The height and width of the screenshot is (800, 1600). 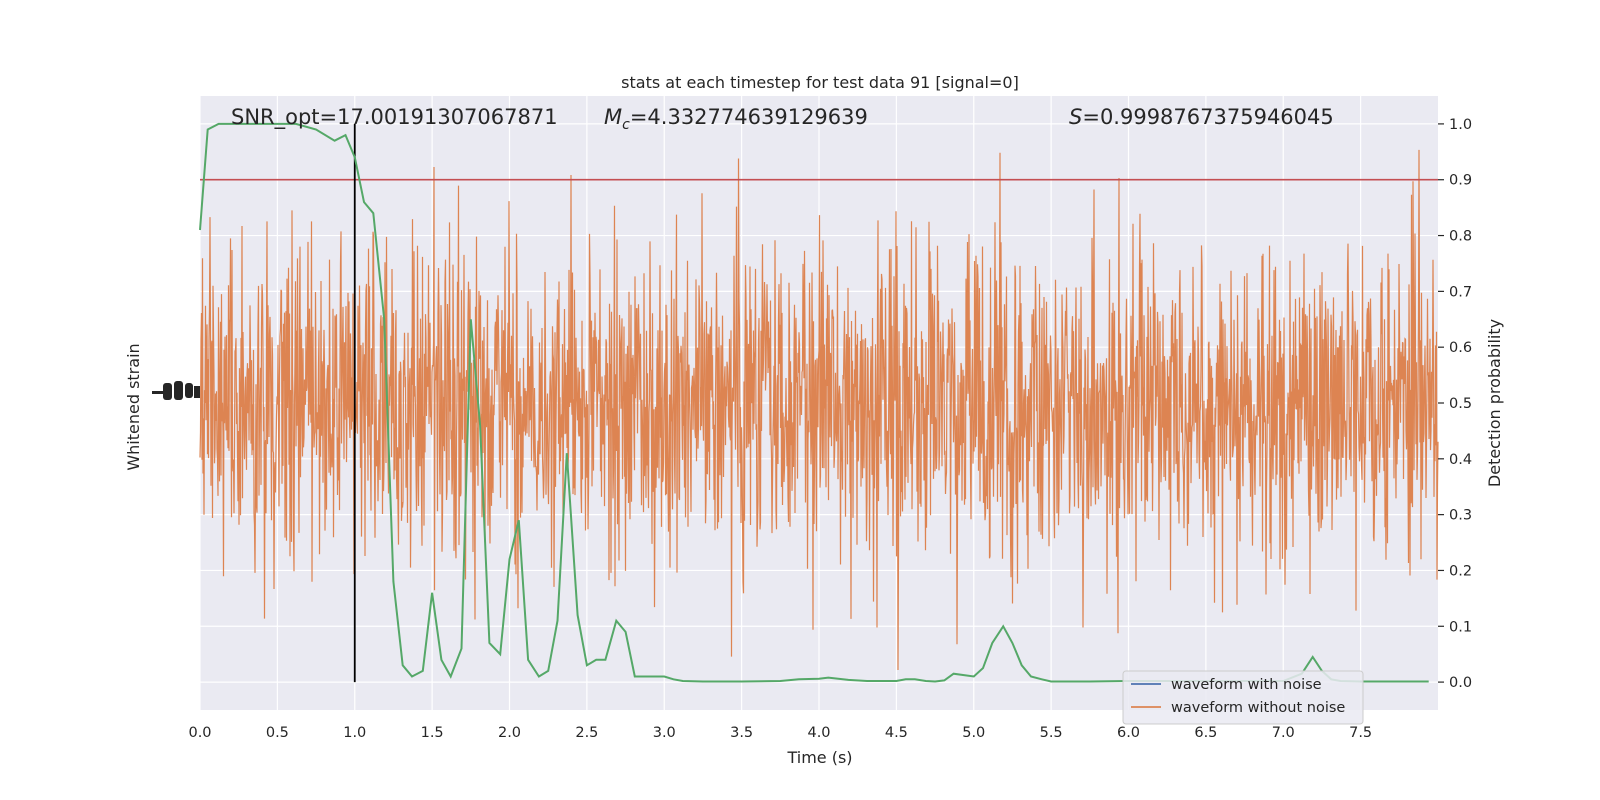 What do you see at coordinates (664, 733) in the screenshot?
I see `x-tick-label: 3.0` at bounding box center [664, 733].